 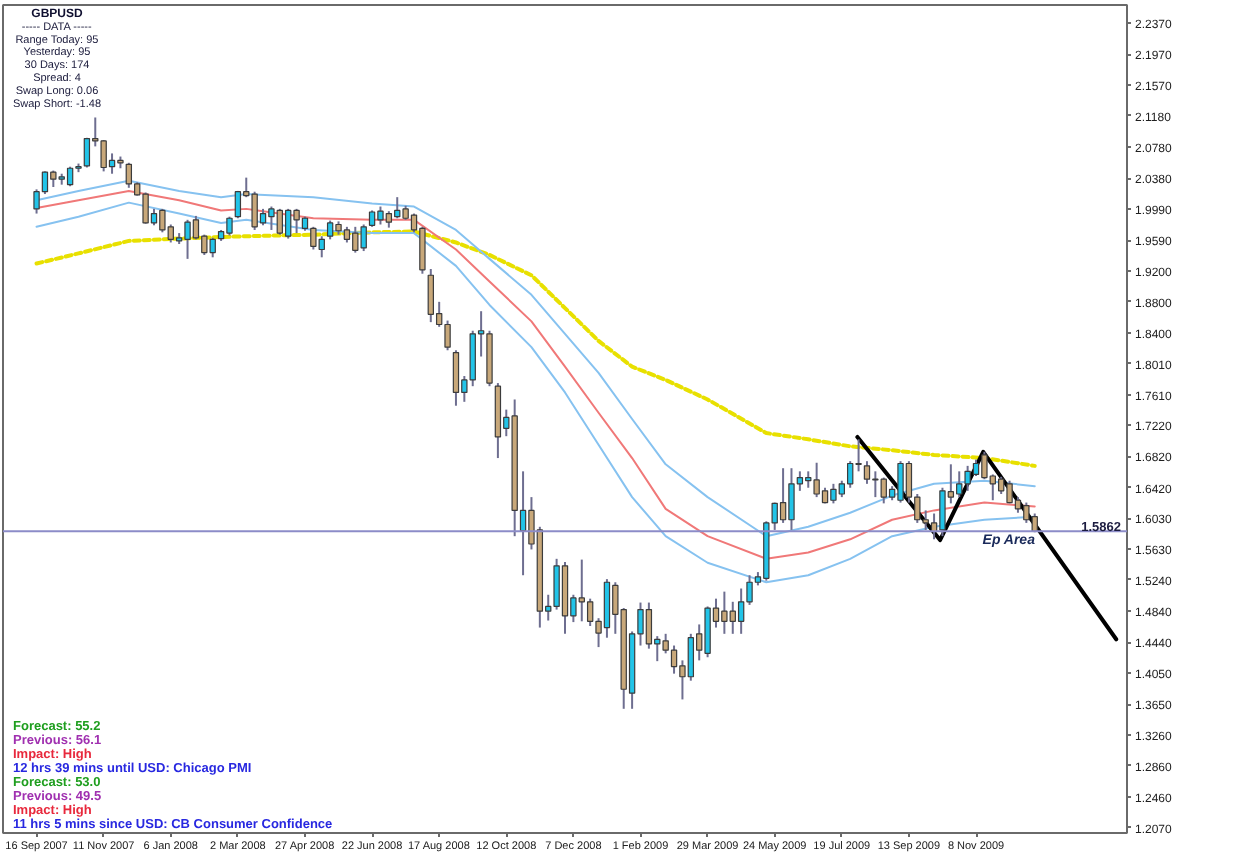 What do you see at coordinates (987, 538) in the screenshot?
I see `line-series` at bounding box center [987, 538].